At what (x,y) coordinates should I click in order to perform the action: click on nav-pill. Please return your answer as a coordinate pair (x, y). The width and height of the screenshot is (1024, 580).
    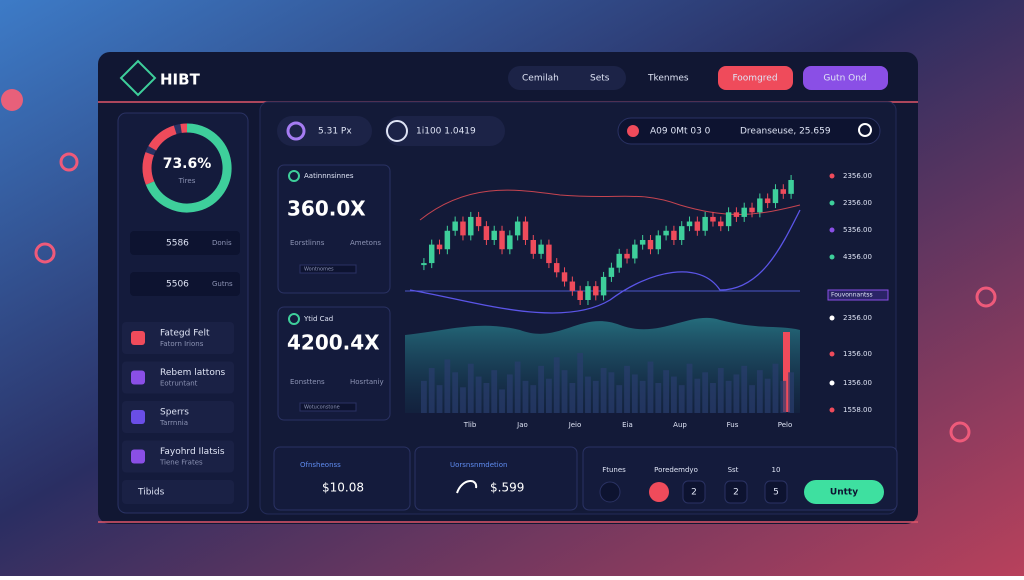
    Looking at the image, I should click on (567, 78).